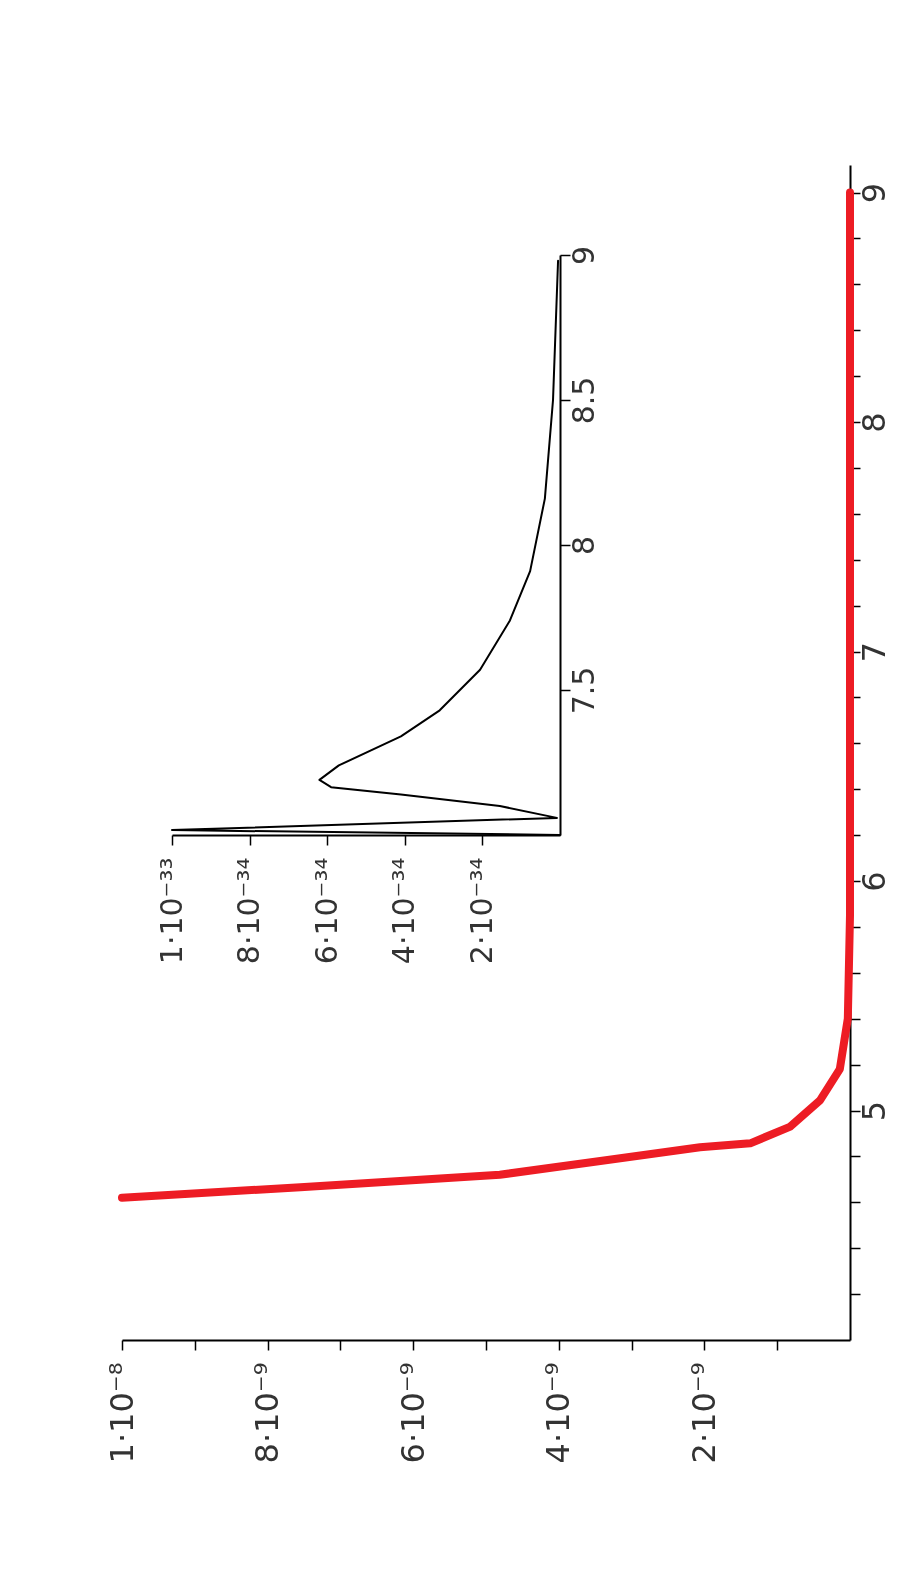 The width and height of the screenshot is (917, 1580). What do you see at coordinates (583, 400) in the screenshot?
I see `y-tick-label: 8.5` at bounding box center [583, 400].